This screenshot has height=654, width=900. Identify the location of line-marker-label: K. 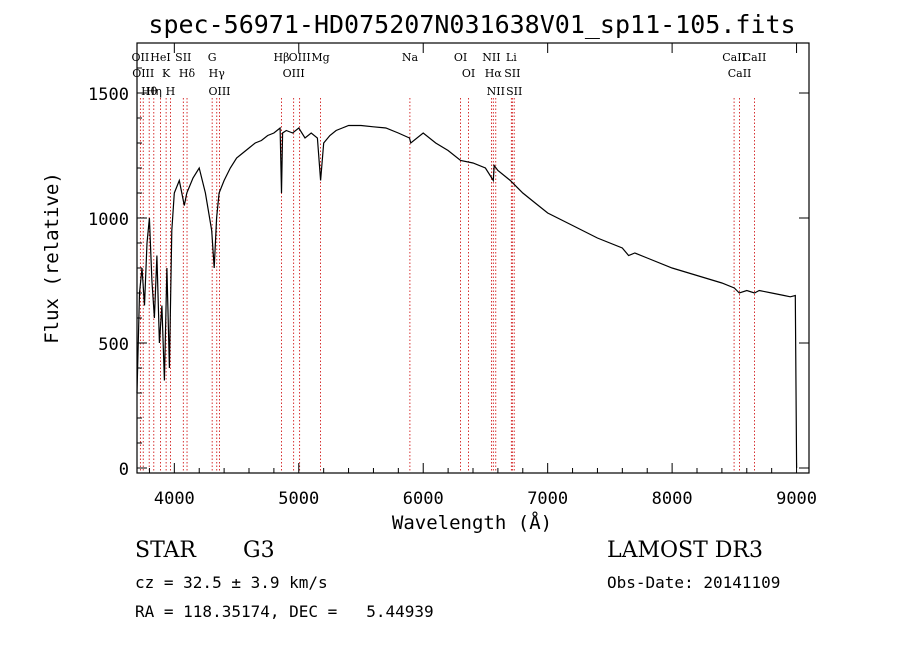
(166, 73).